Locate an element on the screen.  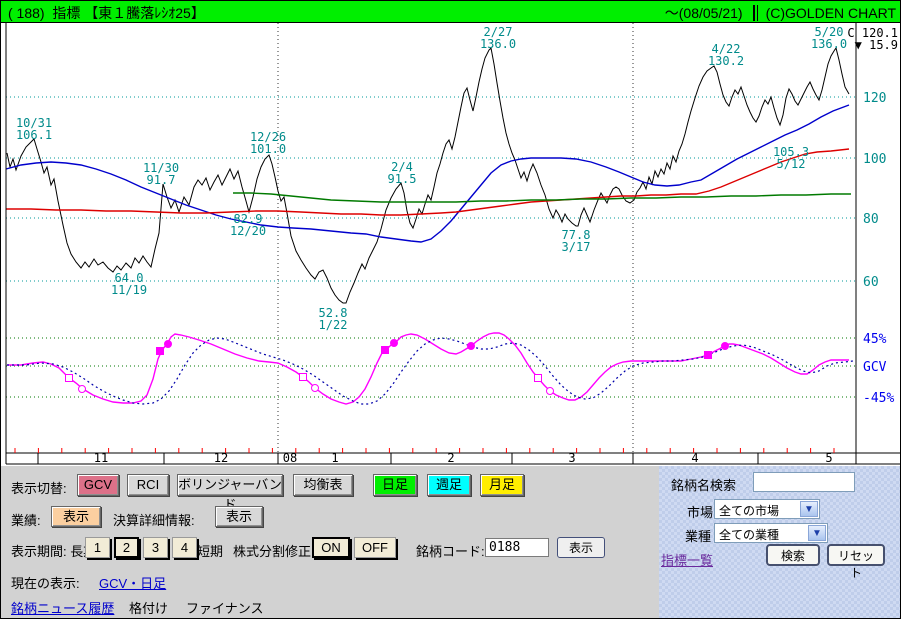
date-range: ～(08/05/21) is located at coordinates (703, 13).